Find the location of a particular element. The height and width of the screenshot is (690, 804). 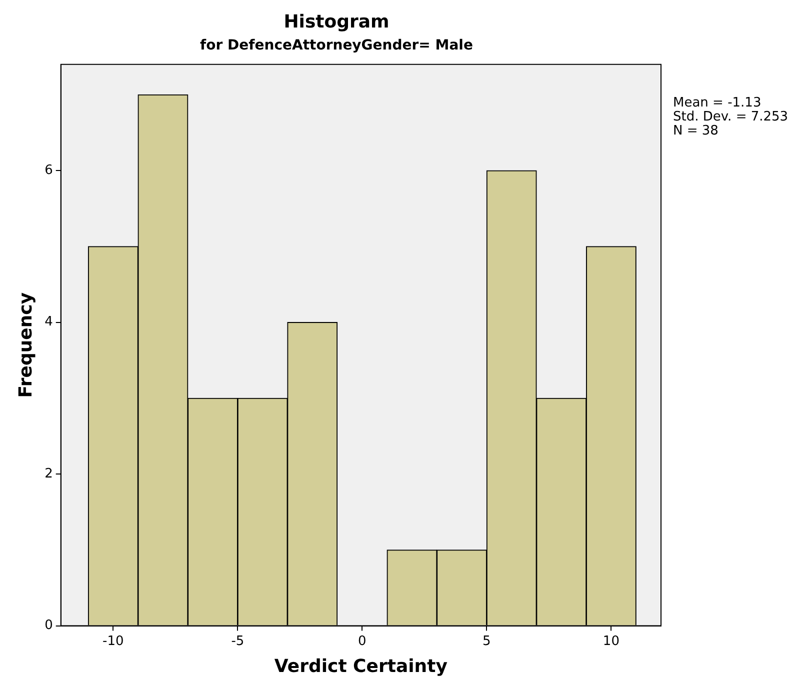

y-axis-title: Frequency is located at coordinates (25, 345).